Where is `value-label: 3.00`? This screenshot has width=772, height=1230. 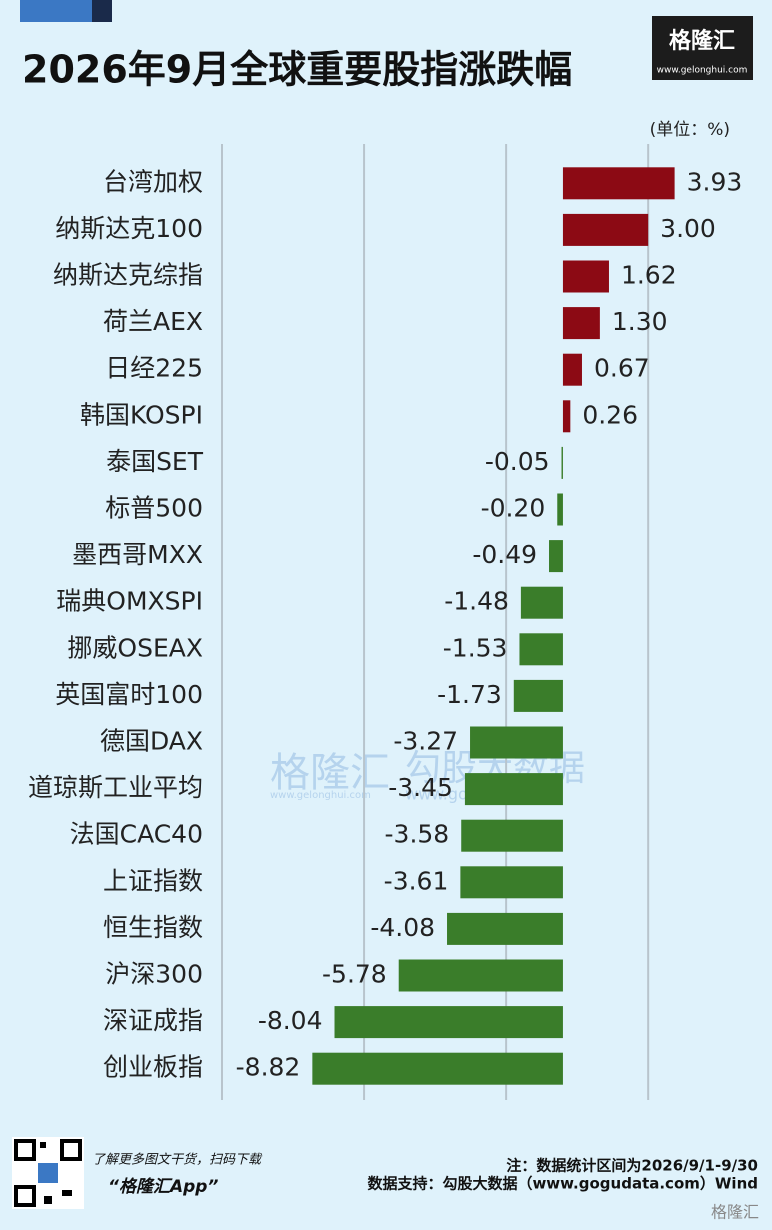 value-label: 3.00 is located at coordinates (688, 228).